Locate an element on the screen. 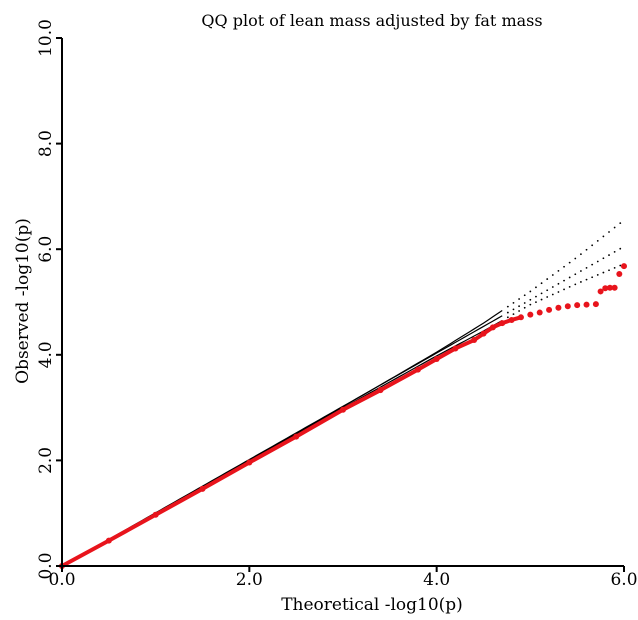  y-tick-label: 4.0 is located at coordinates (46, 354).